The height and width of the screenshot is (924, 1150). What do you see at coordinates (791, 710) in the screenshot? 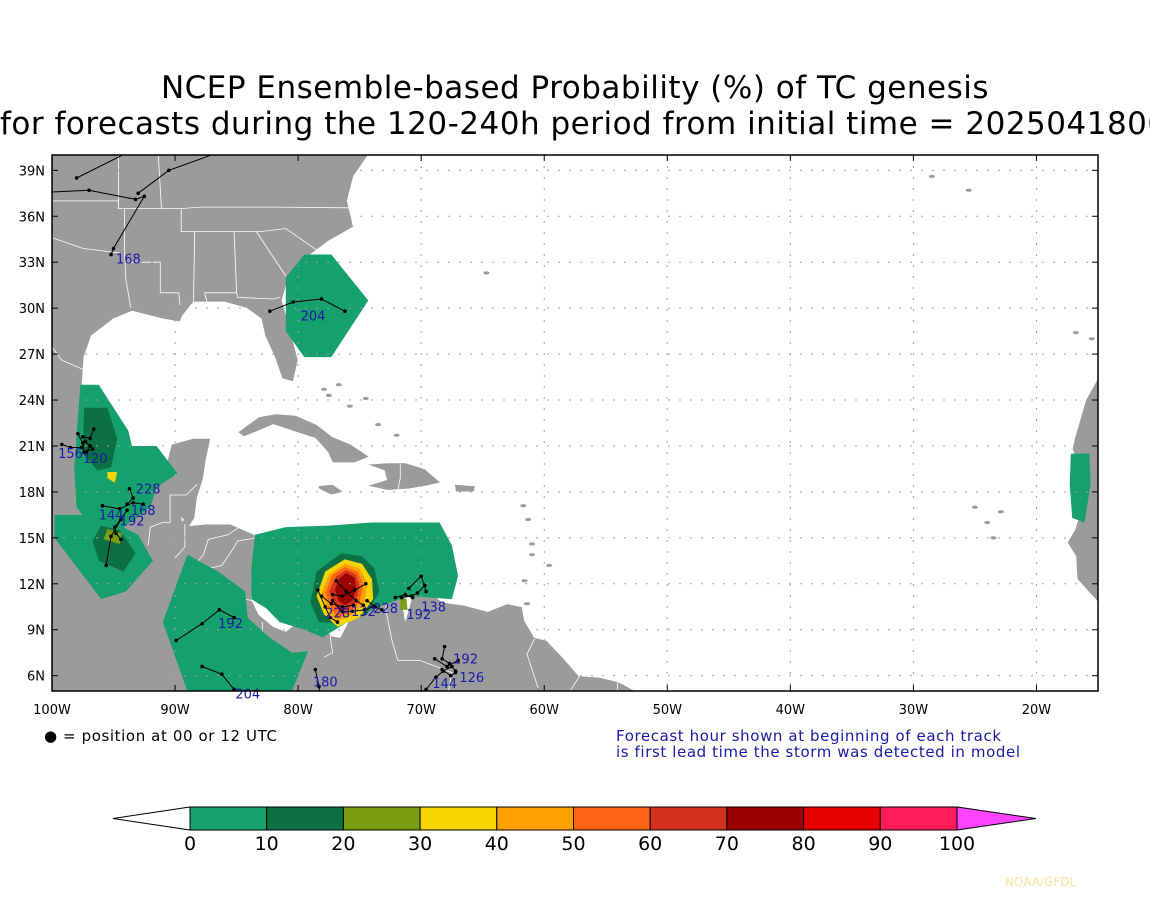
I see `lon-tick-label: 40W` at bounding box center [791, 710].